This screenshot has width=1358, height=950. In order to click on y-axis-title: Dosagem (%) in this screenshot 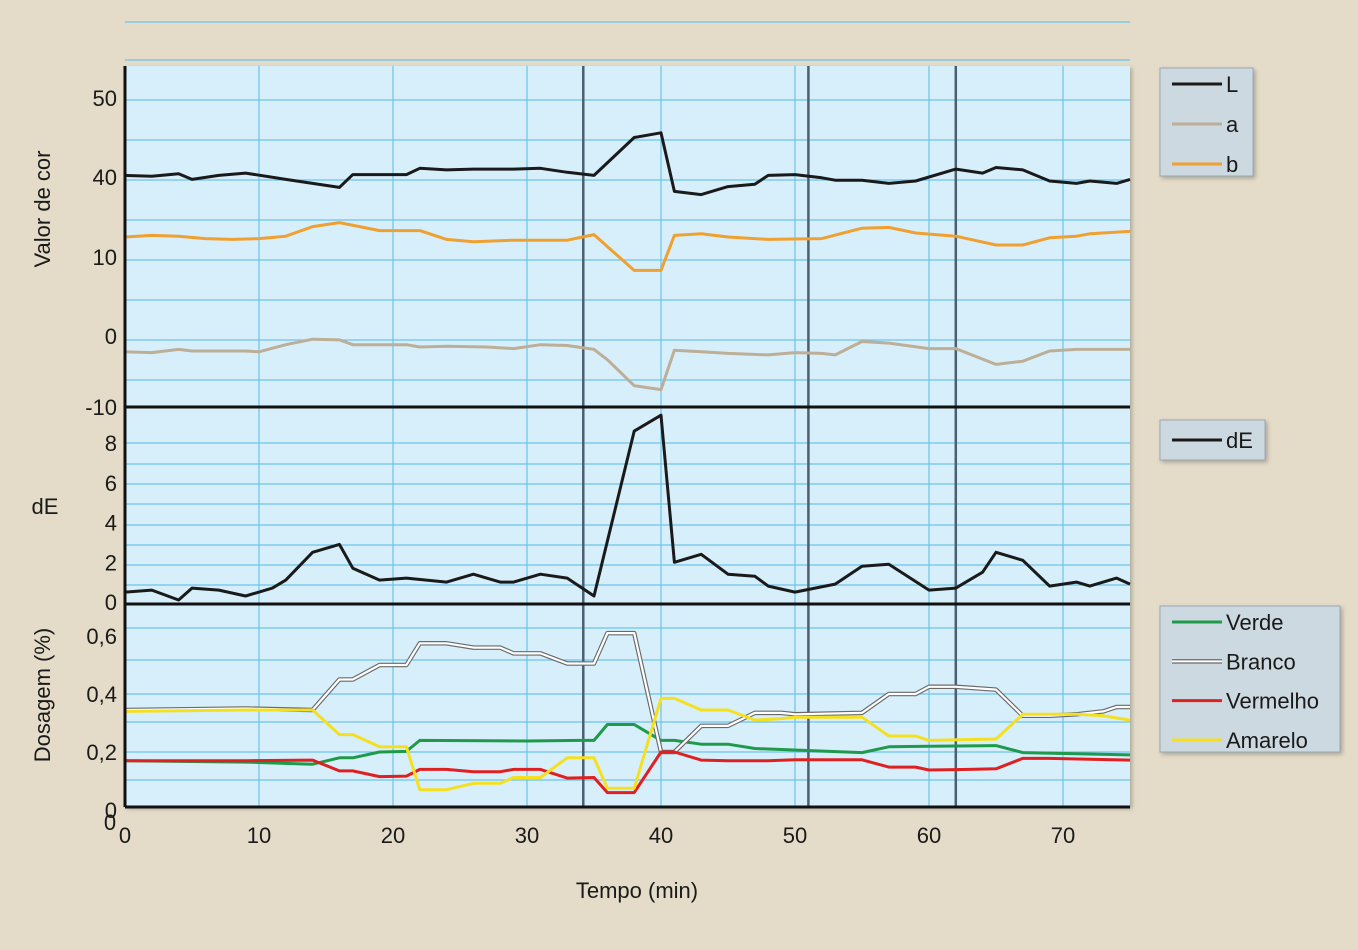, I will do `click(42, 695)`.